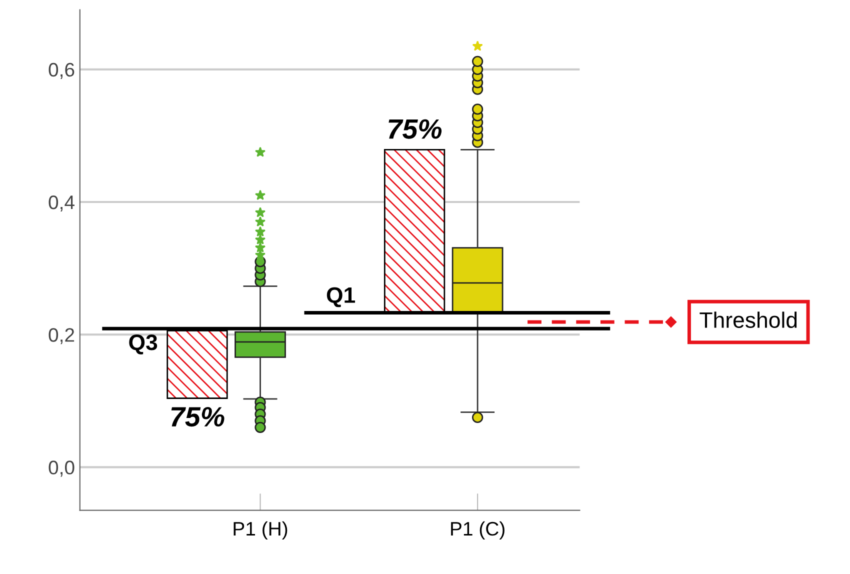 This screenshot has width=850, height=574. Describe the element at coordinates (61, 336) in the screenshot. I see `y-tick-label: 0,2` at that location.